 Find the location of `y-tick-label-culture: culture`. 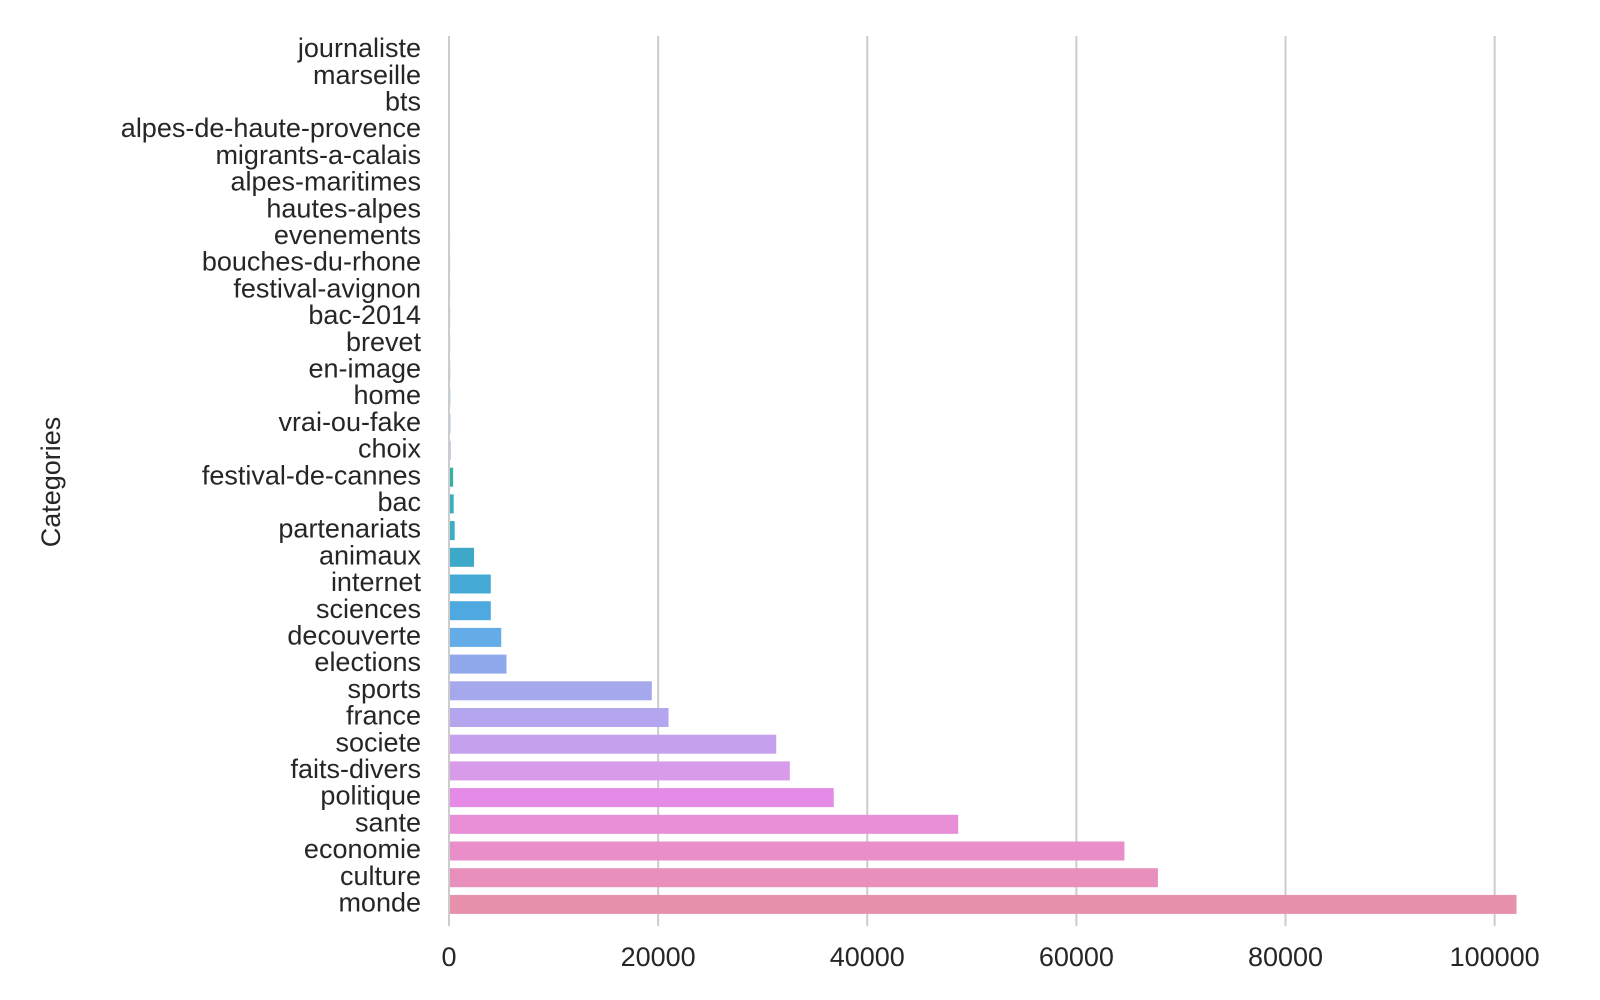

y-tick-label-culture: culture is located at coordinates (380, 876).